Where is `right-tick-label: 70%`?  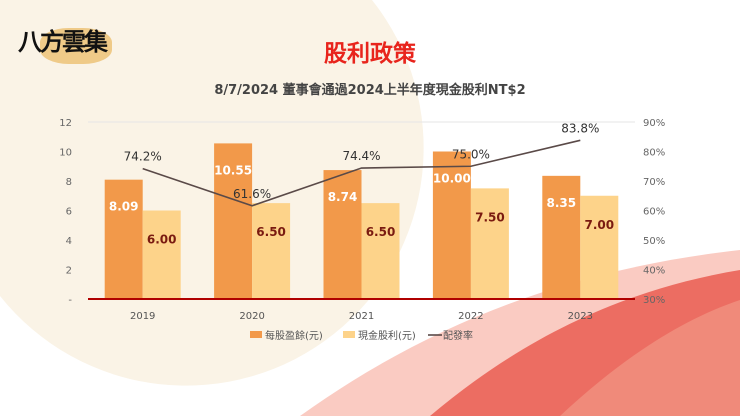 right-tick-label: 70% is located at coordinates (654, 182).